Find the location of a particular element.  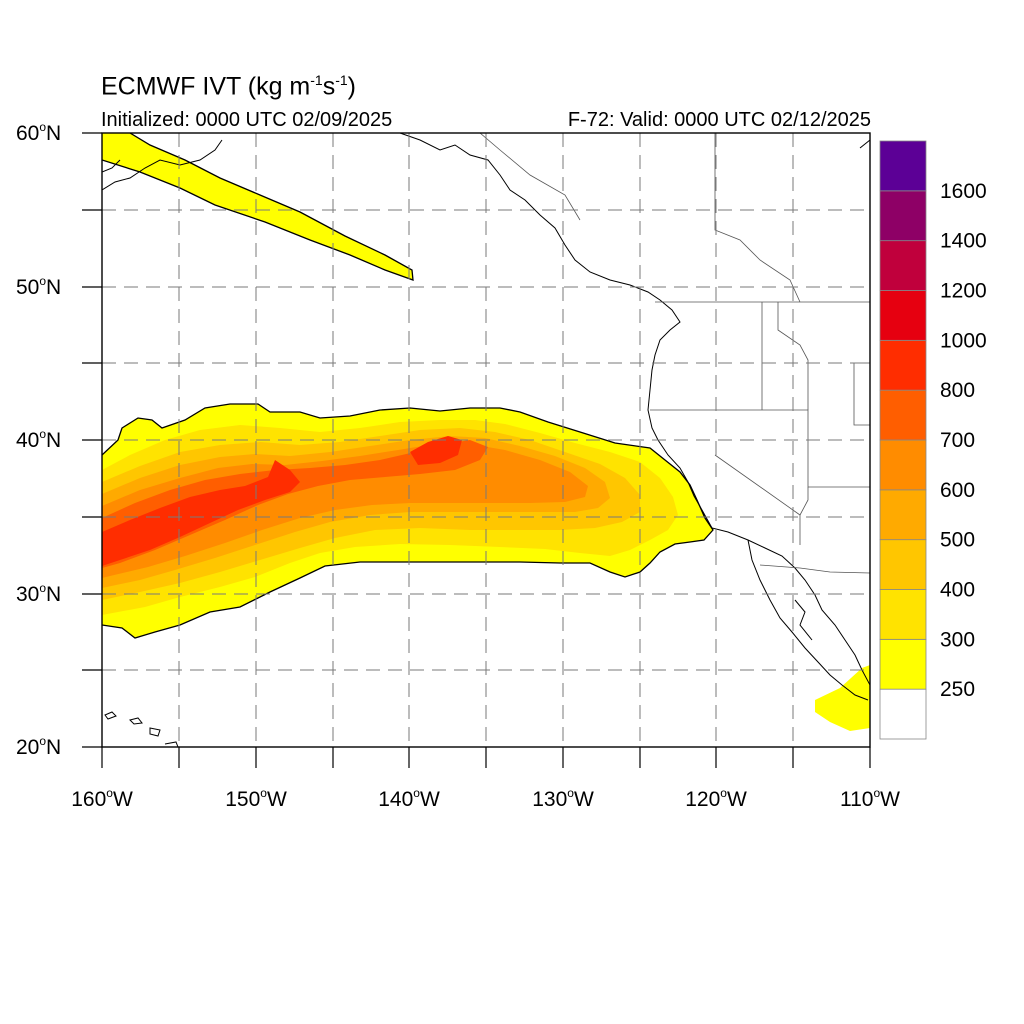

ivt-250-streamer is located at coordinates (257, 206).